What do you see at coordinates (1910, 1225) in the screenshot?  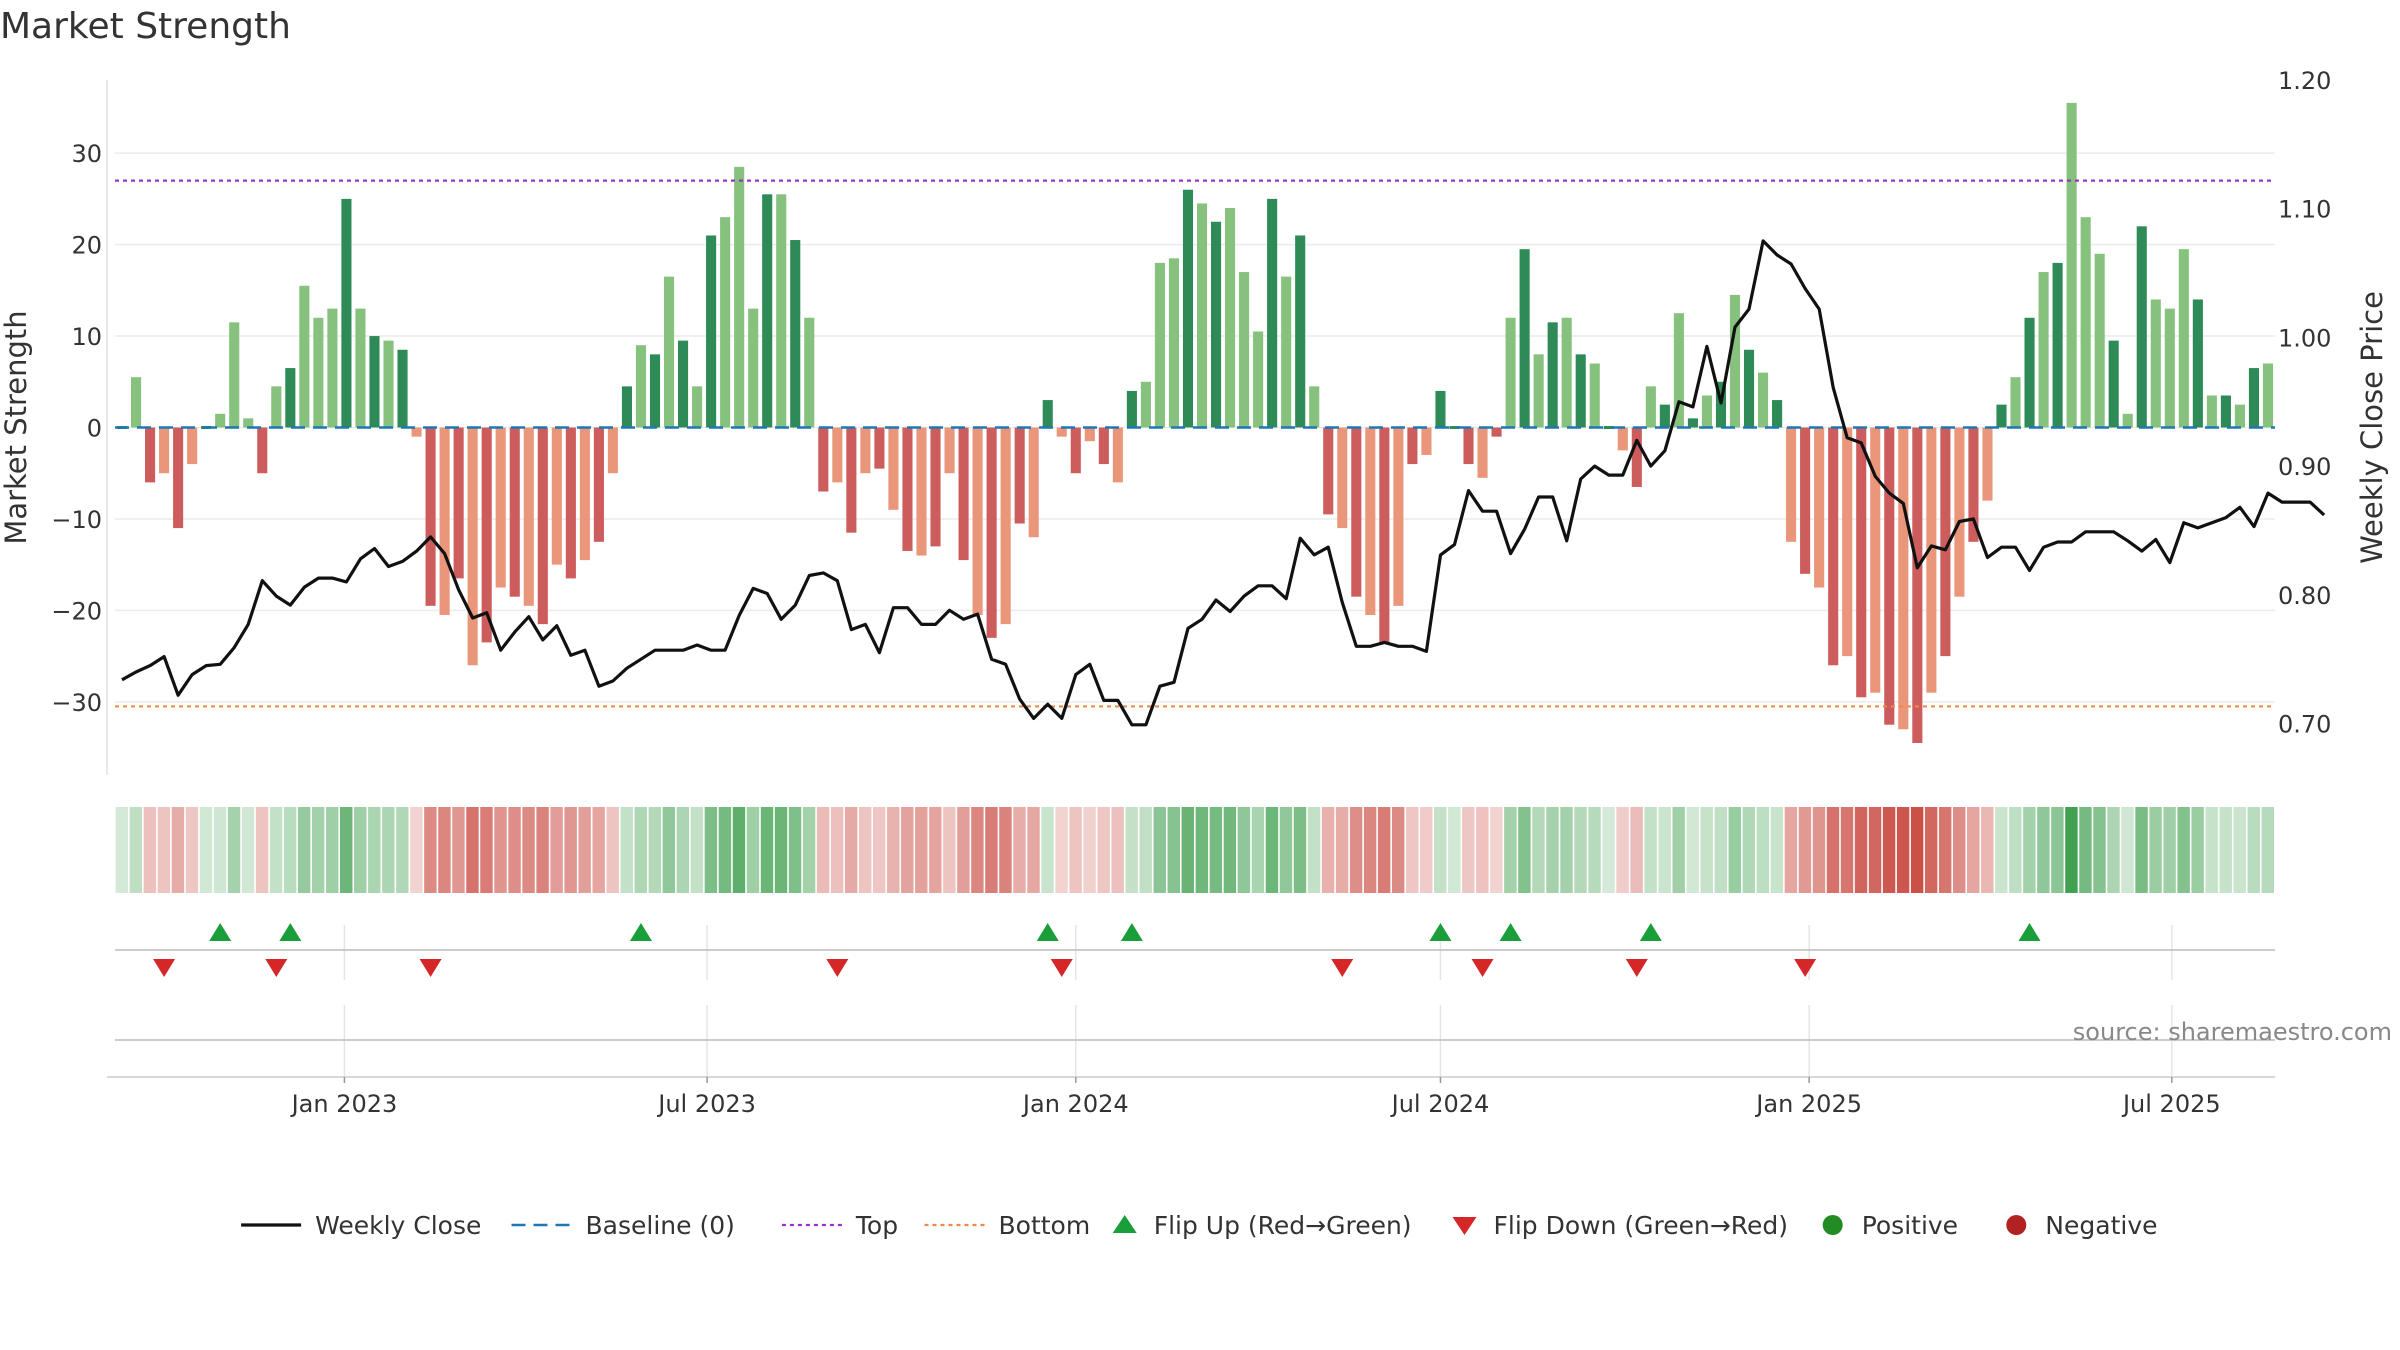 I see `legend-label: Positive` at bounding box center [1910, 1225].